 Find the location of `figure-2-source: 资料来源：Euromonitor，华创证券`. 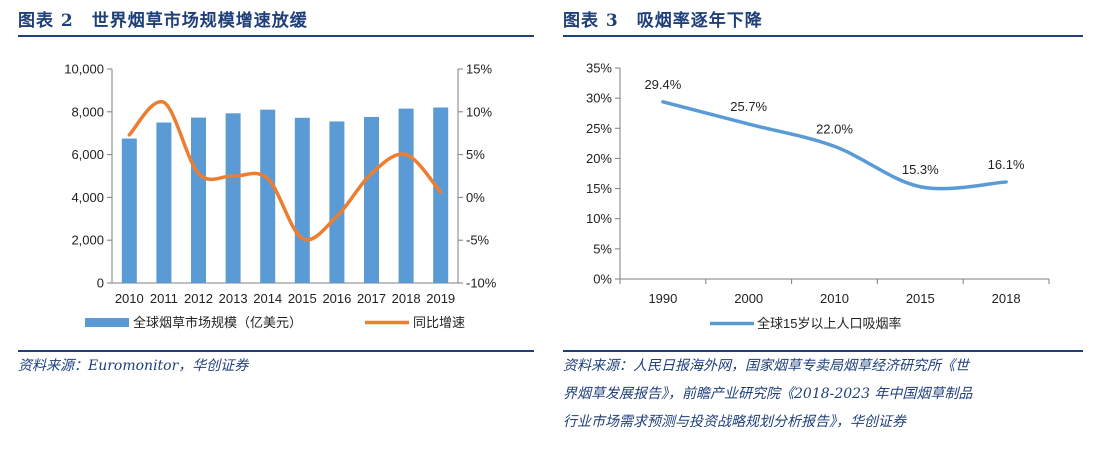

figure-2-source: 资料来源：Euromonitor，华创证券 is located at coordinates (133, 366).